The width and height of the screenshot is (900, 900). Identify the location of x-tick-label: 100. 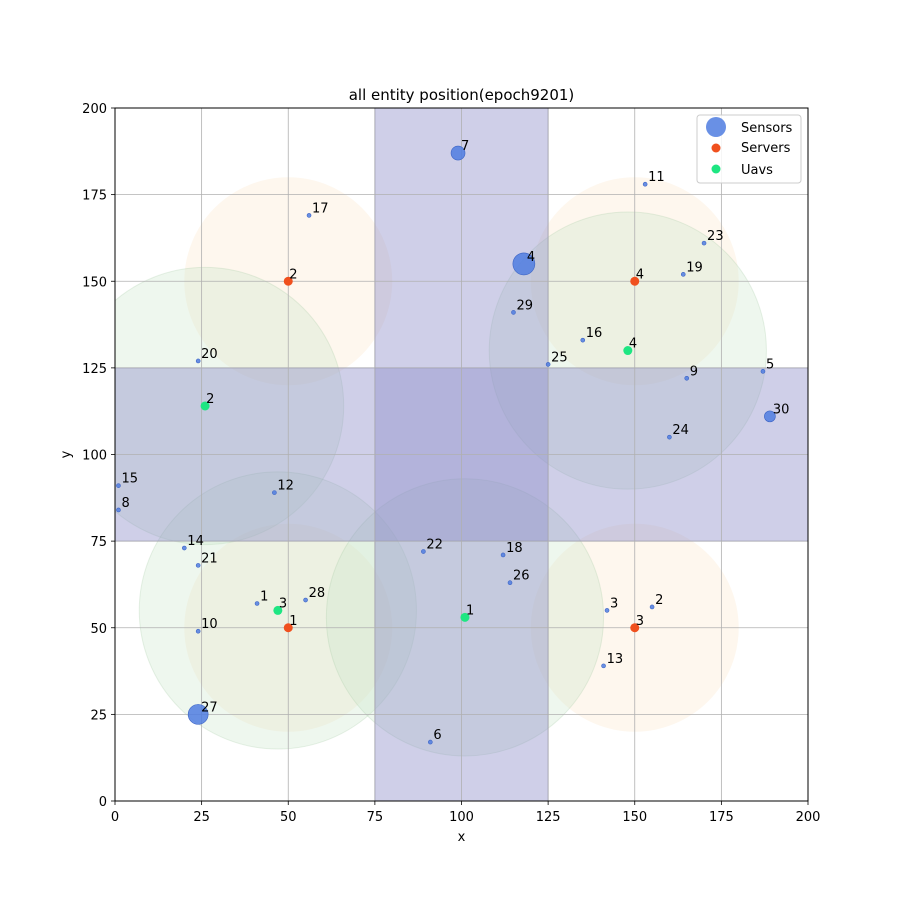
(461, 817).